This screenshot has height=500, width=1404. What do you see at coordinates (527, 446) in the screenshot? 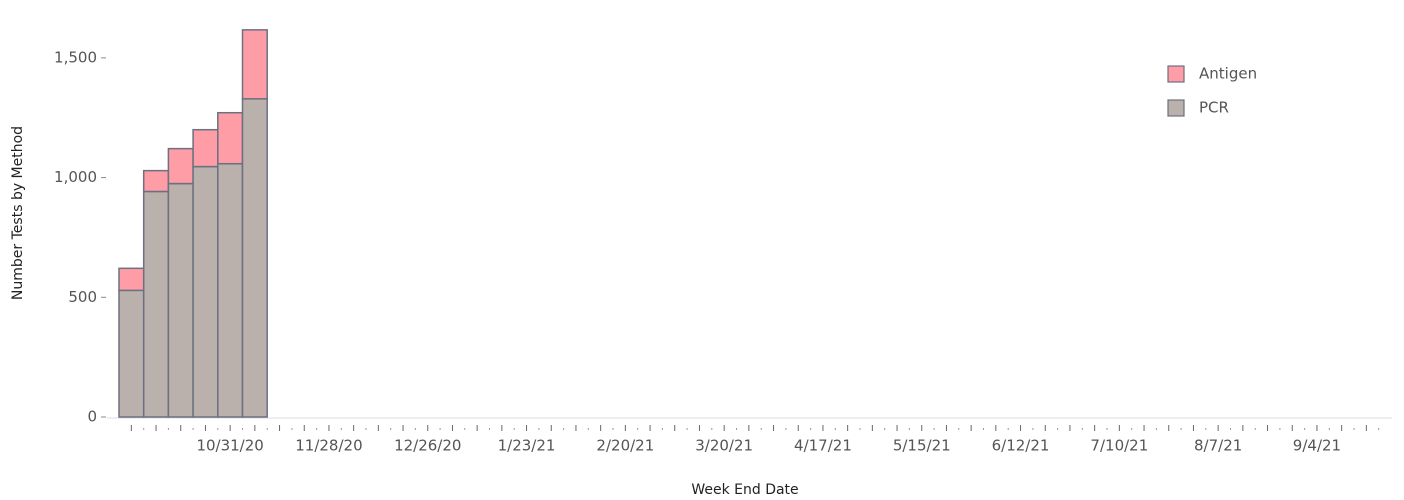
I see `x-tick-label: 1/23/21` at bounding box center [527, 446].